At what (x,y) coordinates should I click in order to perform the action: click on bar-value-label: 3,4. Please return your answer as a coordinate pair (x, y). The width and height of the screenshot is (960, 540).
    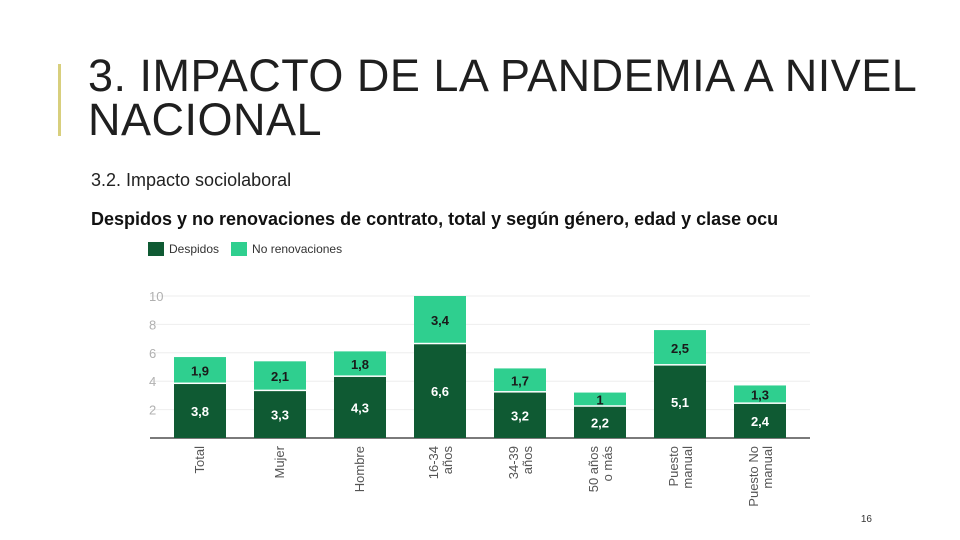
    Looking at the image, I should click on (440, 320).